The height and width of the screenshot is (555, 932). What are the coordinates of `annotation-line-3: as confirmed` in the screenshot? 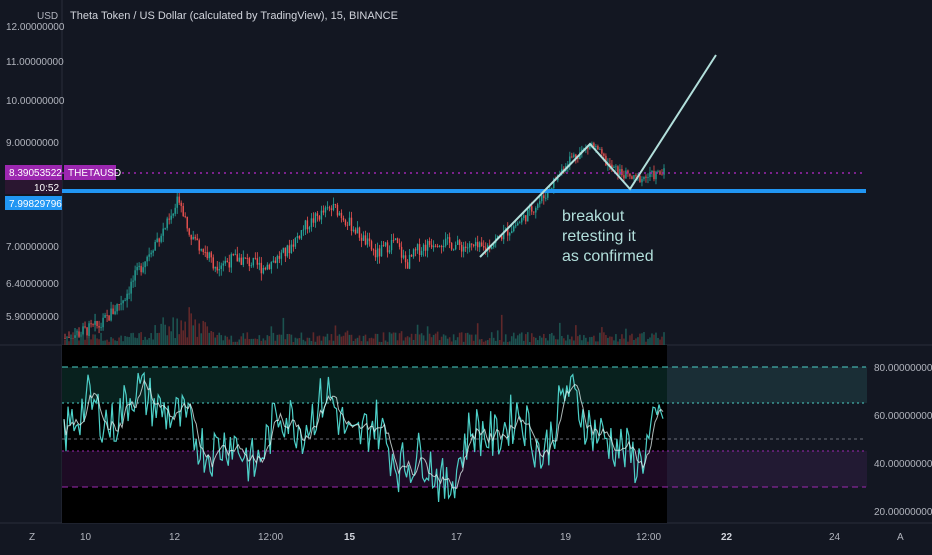 It's located at (608, 256).